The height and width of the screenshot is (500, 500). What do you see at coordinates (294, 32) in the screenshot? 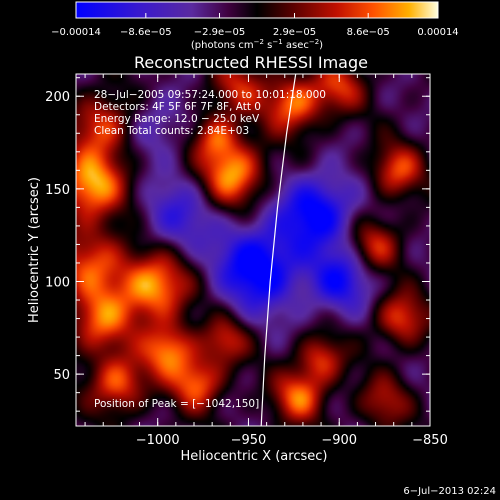
I see `colorbar-tick-label: 2.9e−05` at bounding box center [294, 32].